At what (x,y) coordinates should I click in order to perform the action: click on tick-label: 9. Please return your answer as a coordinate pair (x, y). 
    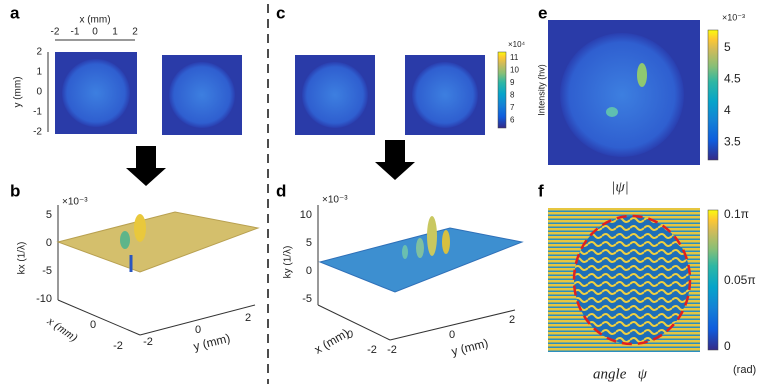
    Looking at the image, I should click on (512, 82).